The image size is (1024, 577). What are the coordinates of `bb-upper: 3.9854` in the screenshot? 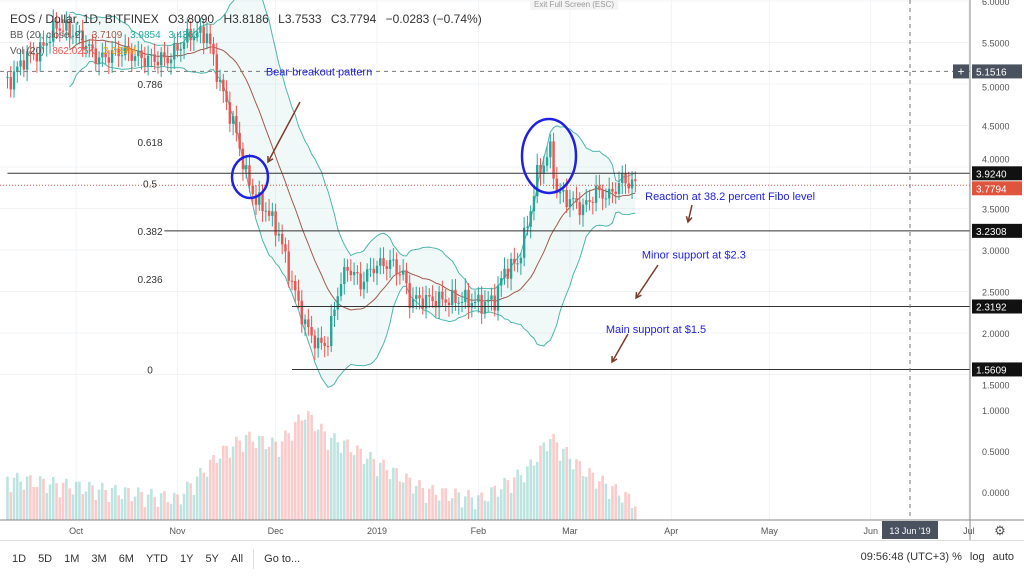 It's located at (145, 35).